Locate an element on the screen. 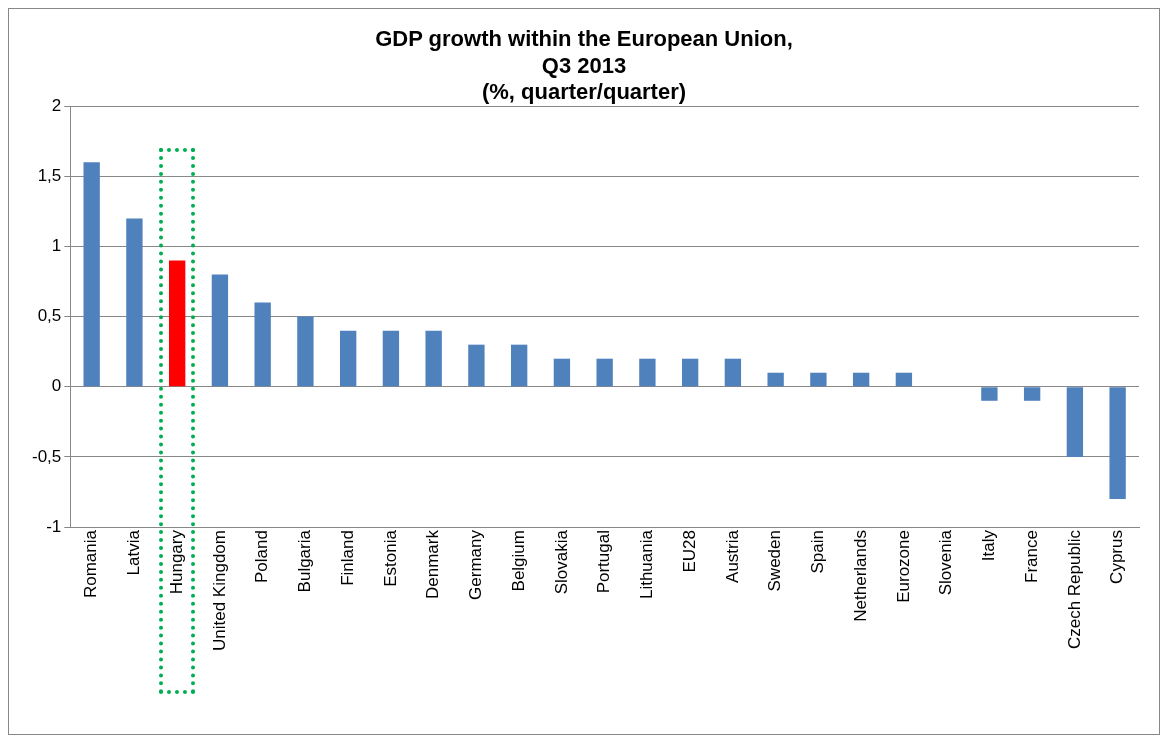 The image size is (1169, 745). y-tick-label: 0,5 is located at coordinates (49, 316).